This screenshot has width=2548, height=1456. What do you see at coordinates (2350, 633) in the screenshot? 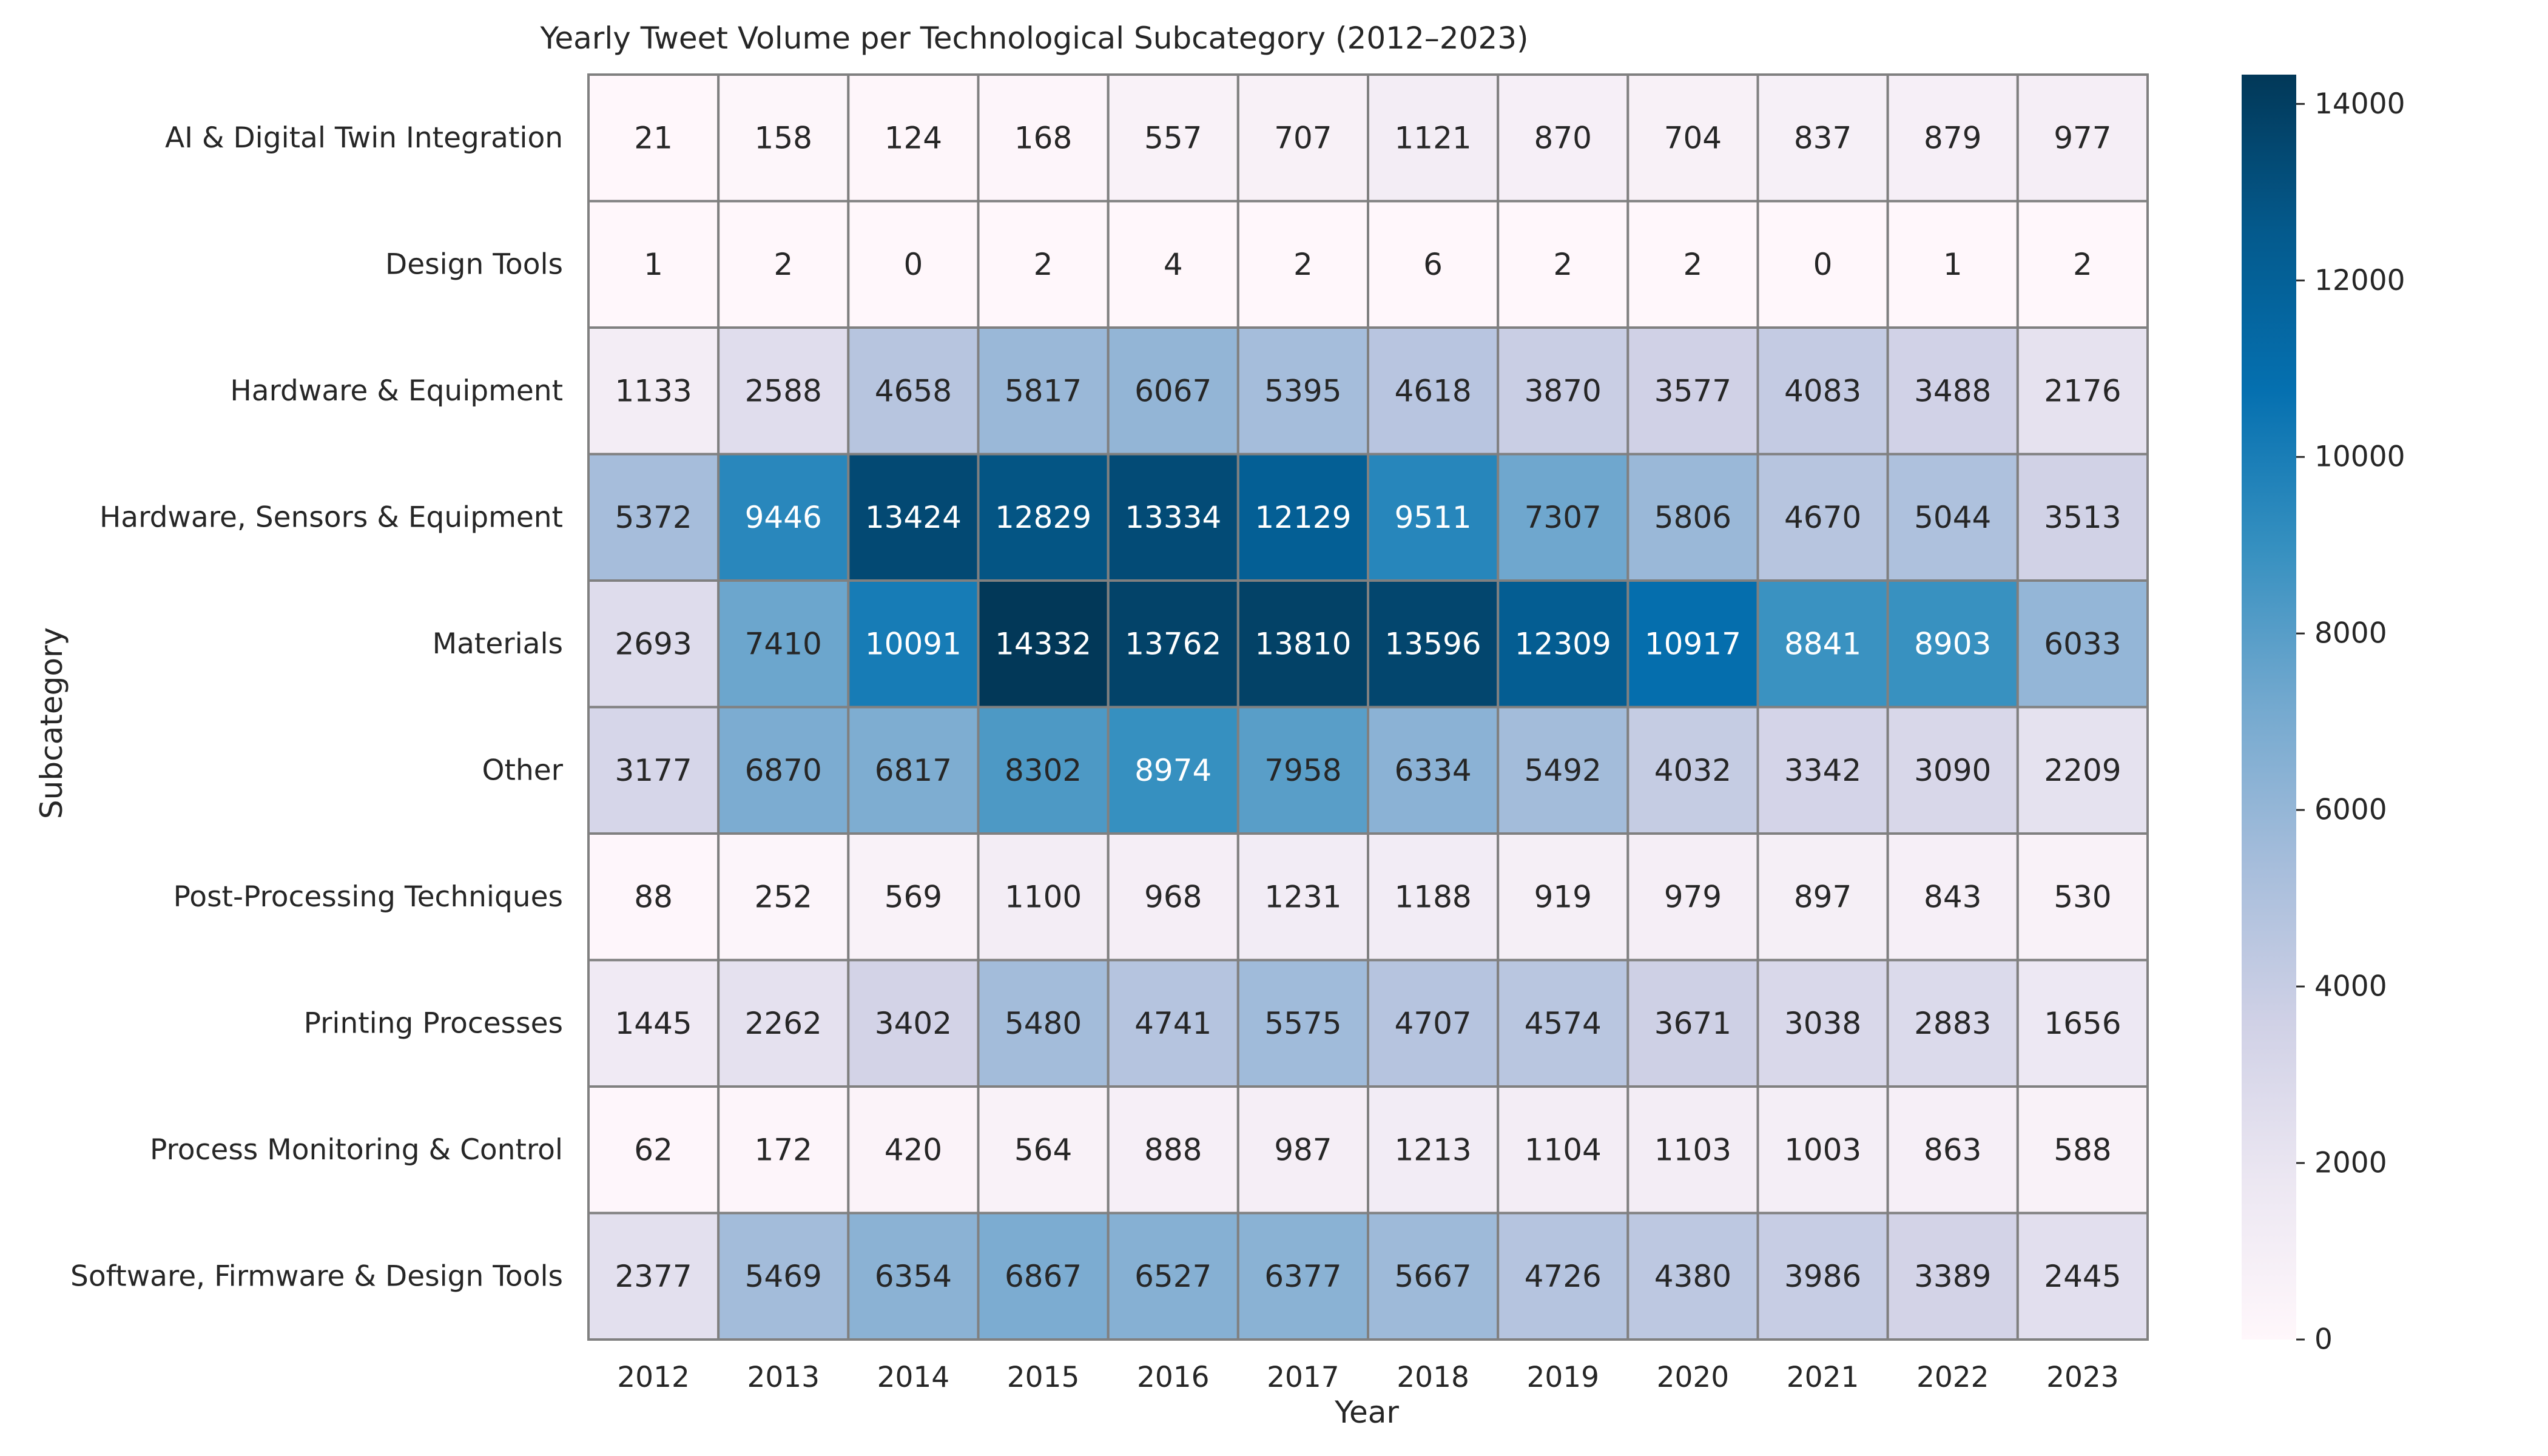
I see `colorbar-tick-label: 8000` at bounding box center [2350, 633].